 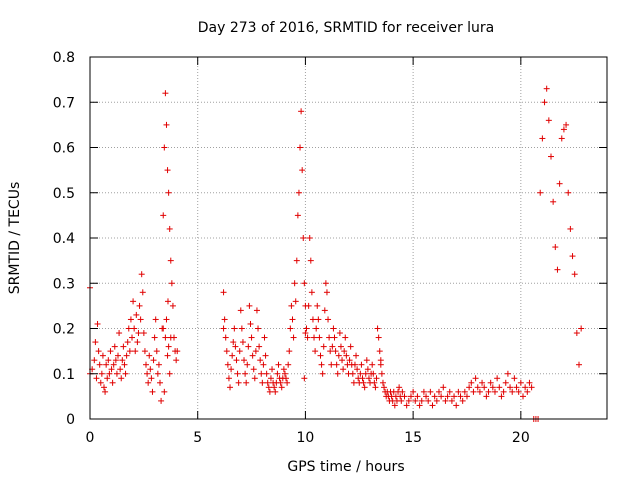 What do you see at coordinates (15, 238) in the screenshot?
I see `y-axis-label: SRMTID / TECUs` at bounding box center [15, 238].